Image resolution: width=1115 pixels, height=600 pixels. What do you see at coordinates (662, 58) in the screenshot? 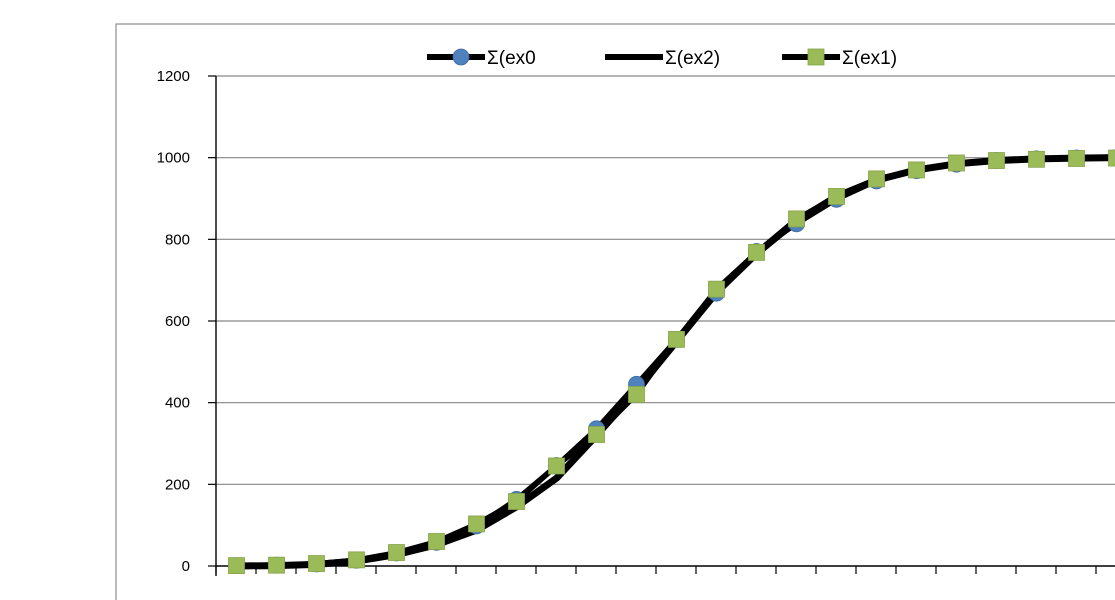
I see `legend: Σ(ex0 Σ(ex2) Σ(ex1)` at bounding box center [662, 58].